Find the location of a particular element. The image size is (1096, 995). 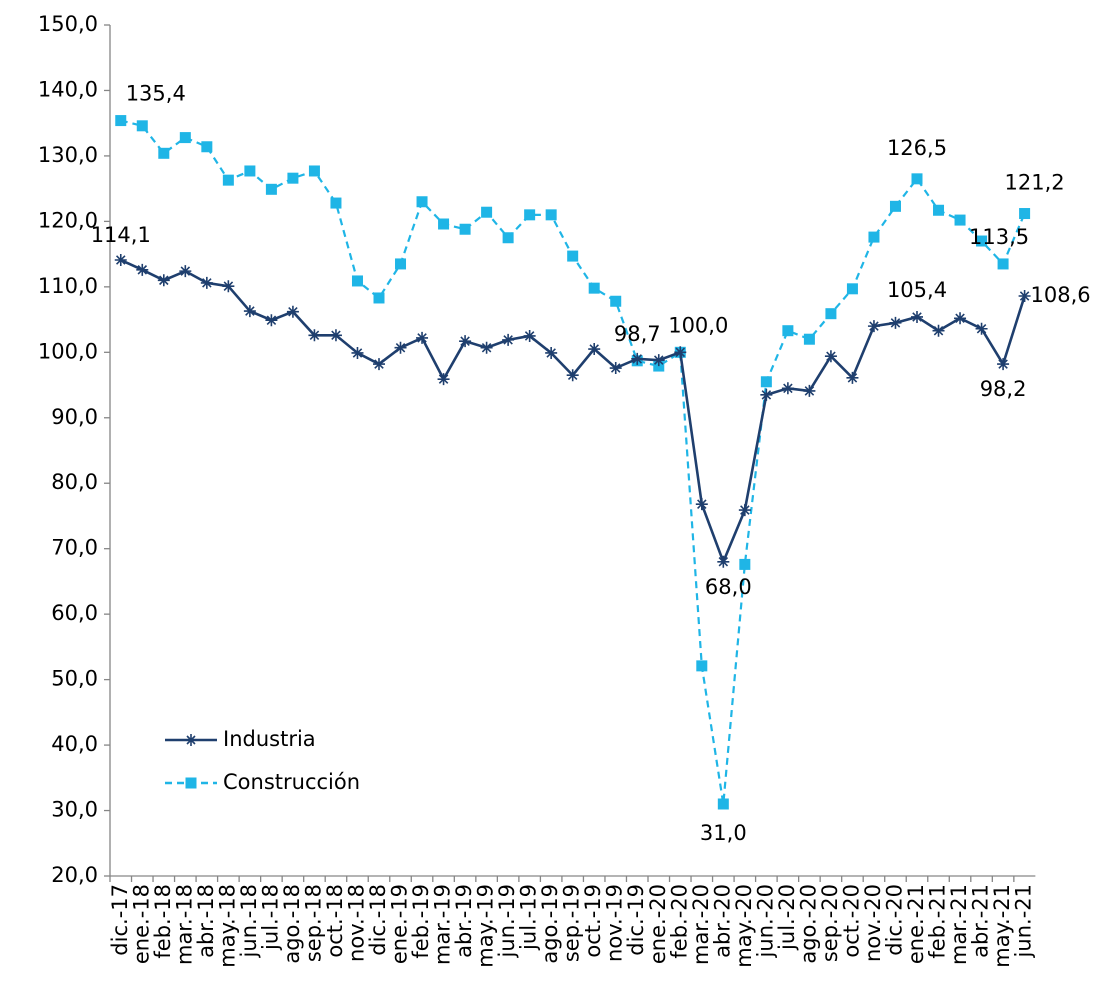

x-tick-label: may.-21 is located at coordinates (1002, 926).